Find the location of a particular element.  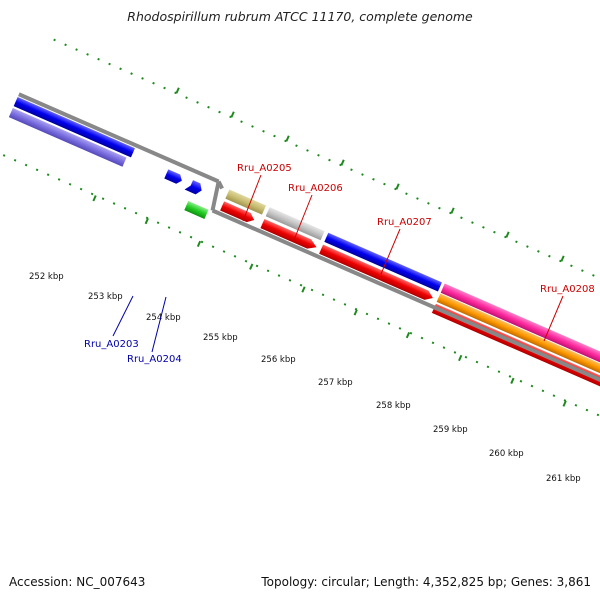

kbp-label: 259 kbp is located at coordinates (450, 430).